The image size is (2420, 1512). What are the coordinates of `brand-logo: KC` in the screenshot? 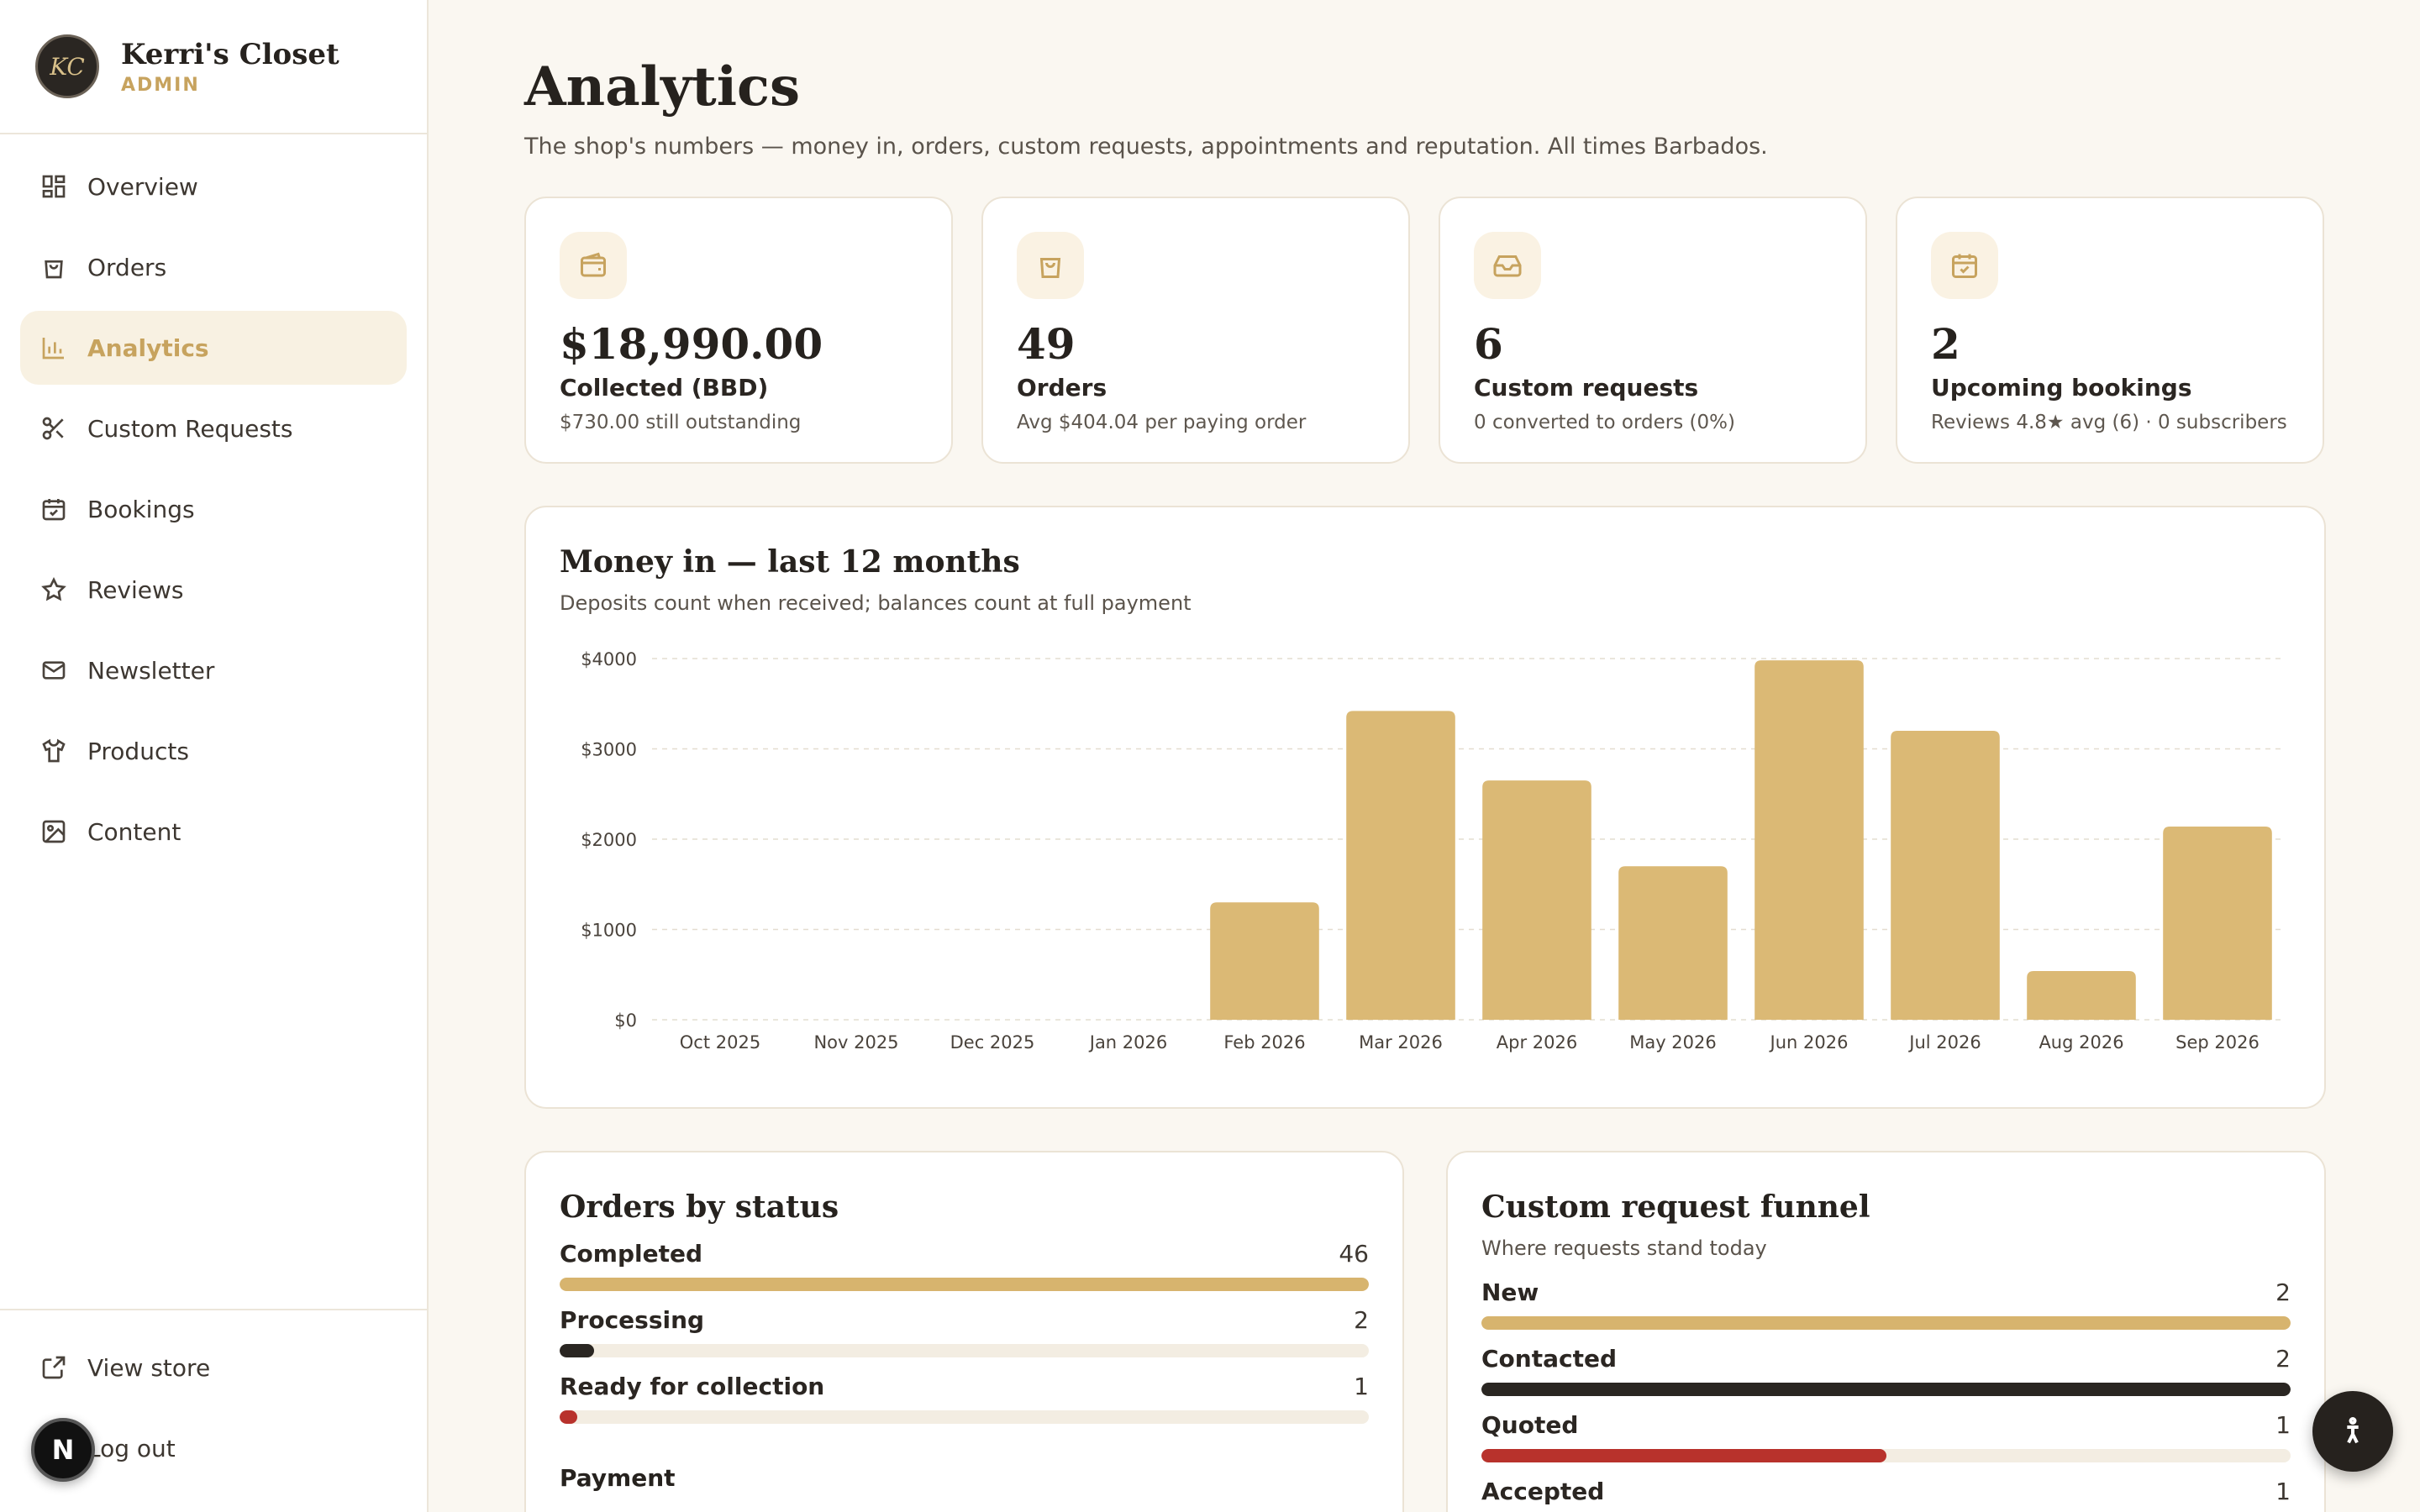 It's located at (67, 66).